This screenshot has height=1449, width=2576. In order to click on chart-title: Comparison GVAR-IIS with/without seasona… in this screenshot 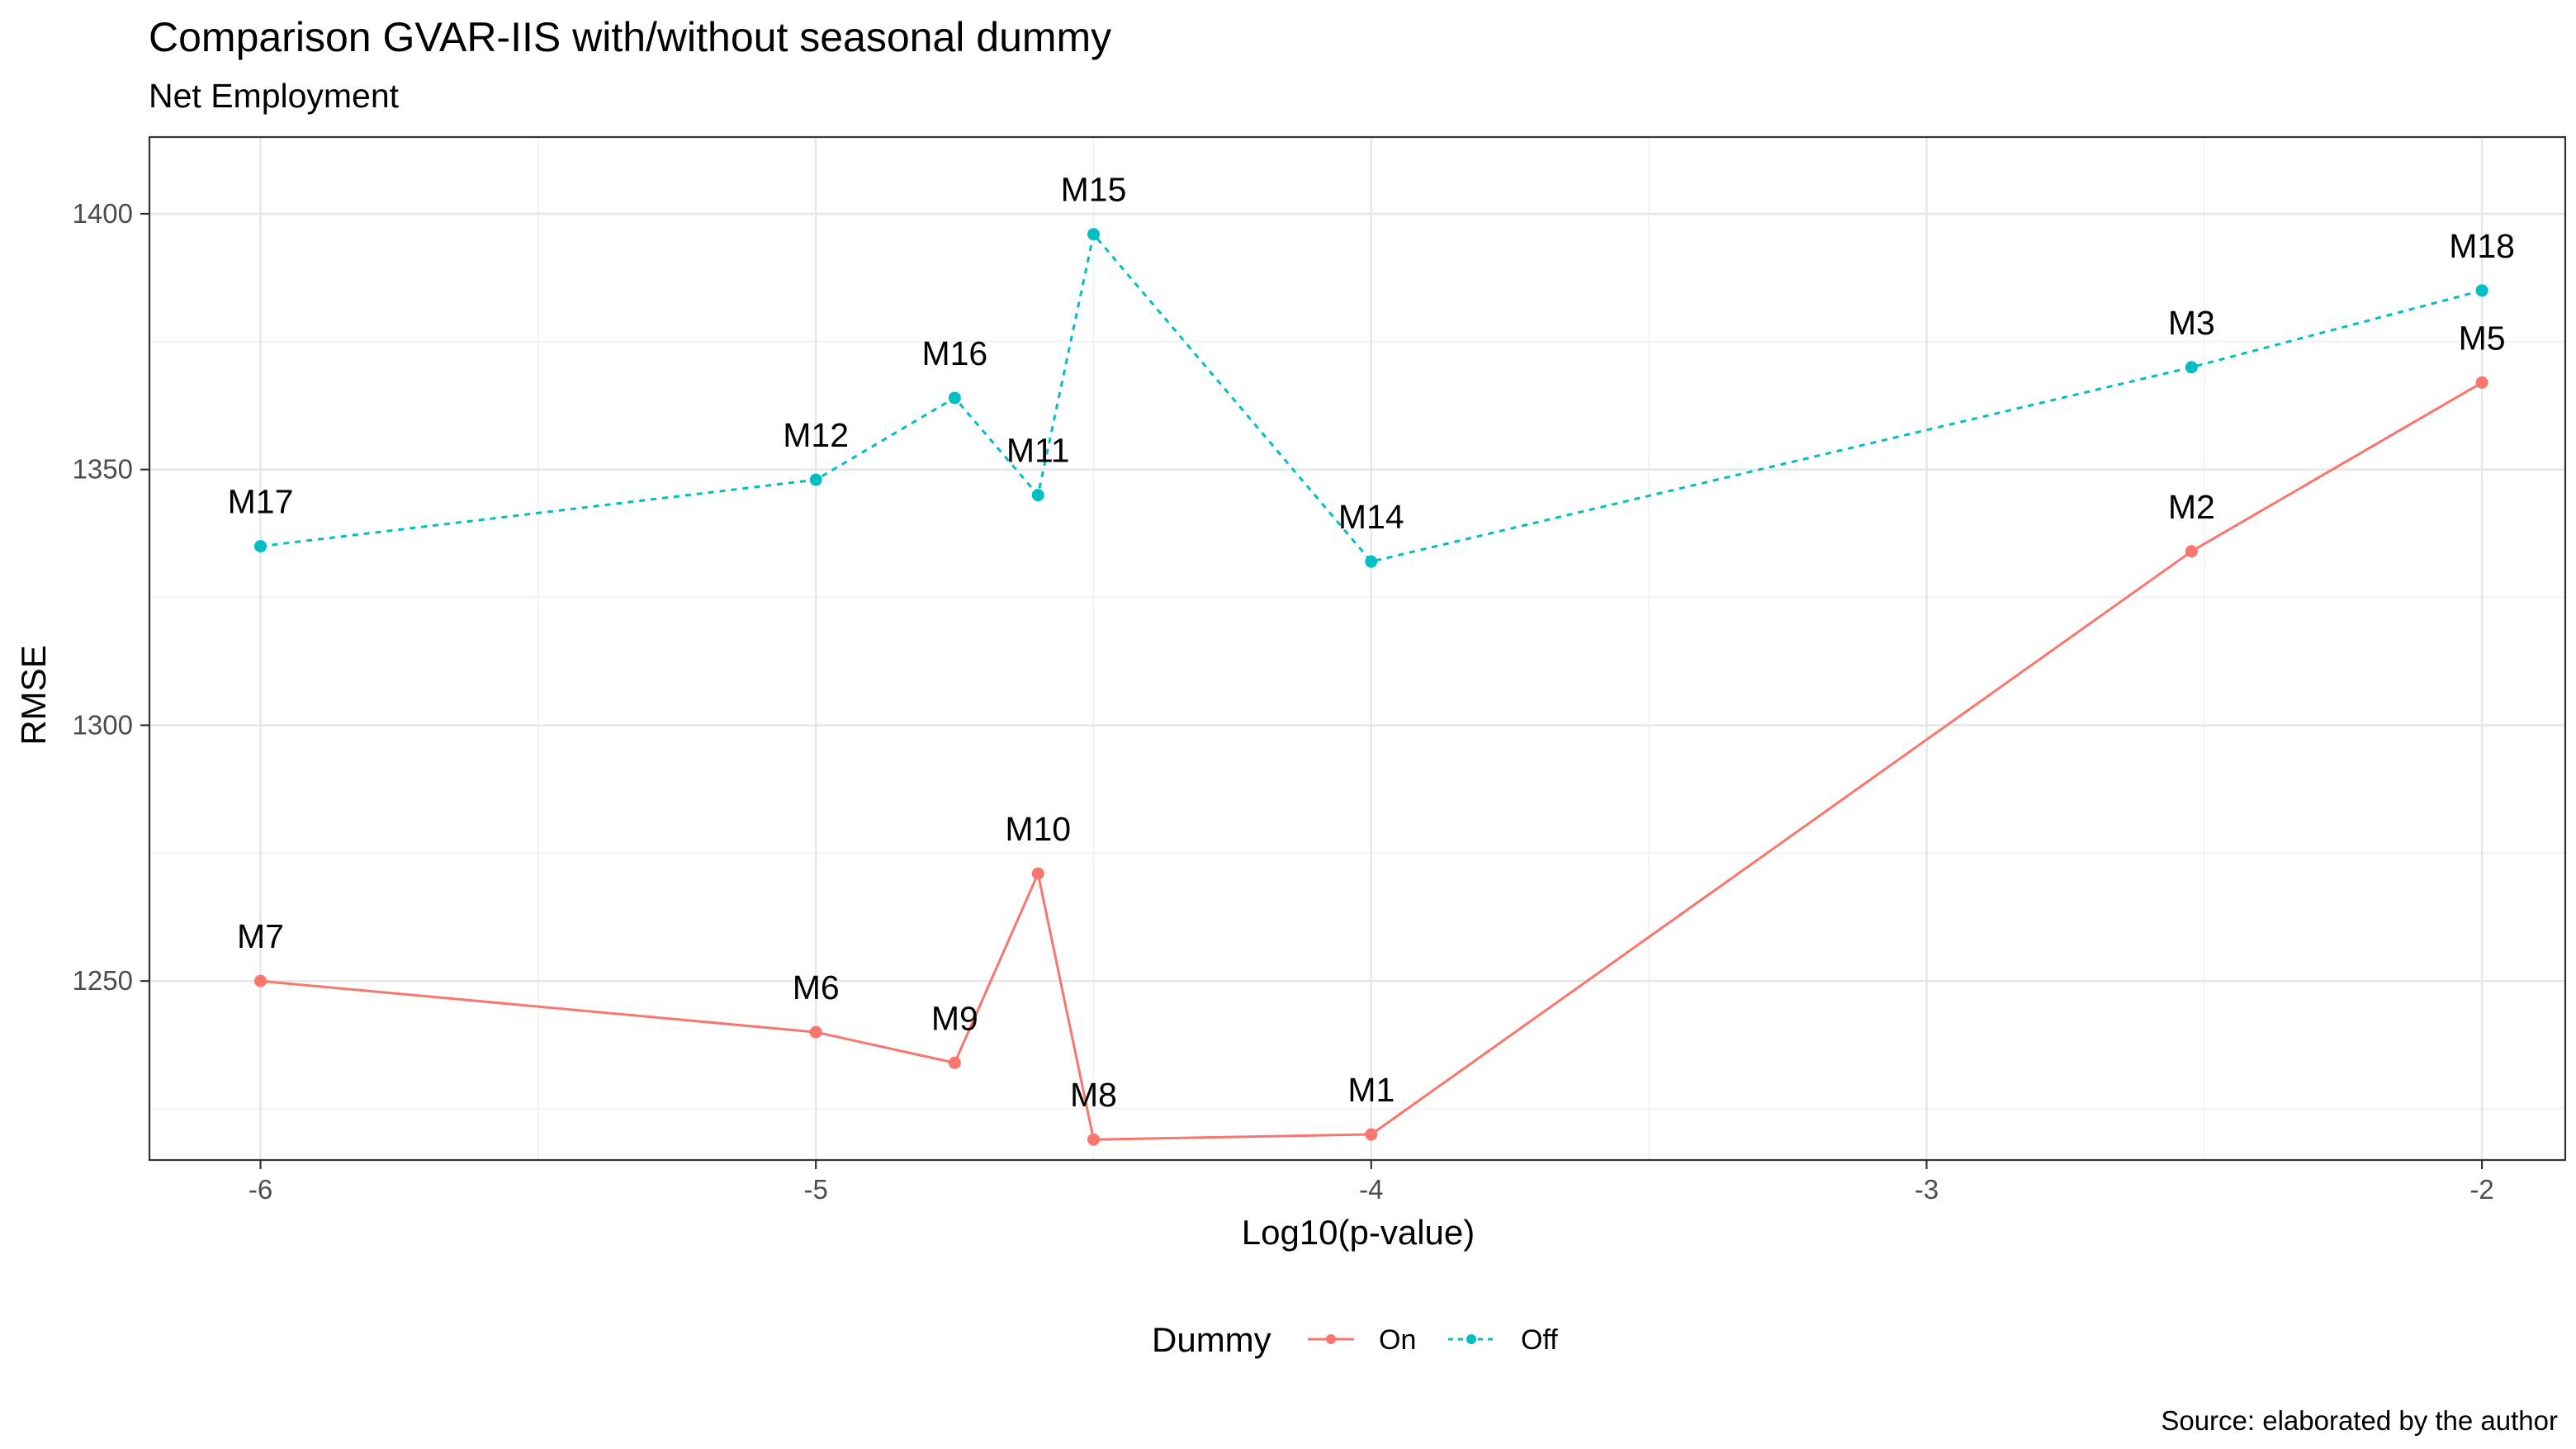, I will do `click(630, 37)`.